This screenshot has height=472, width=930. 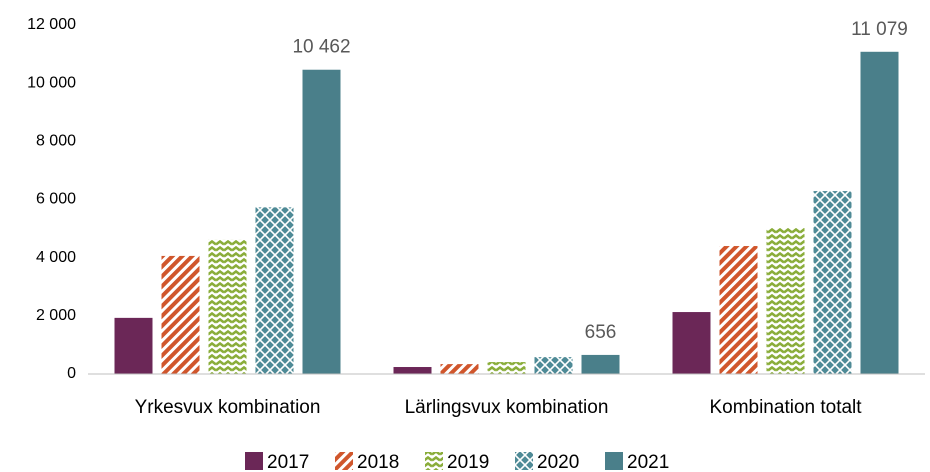 I want to click on y-tick-label: 2 000, so click(x=56, y=315).